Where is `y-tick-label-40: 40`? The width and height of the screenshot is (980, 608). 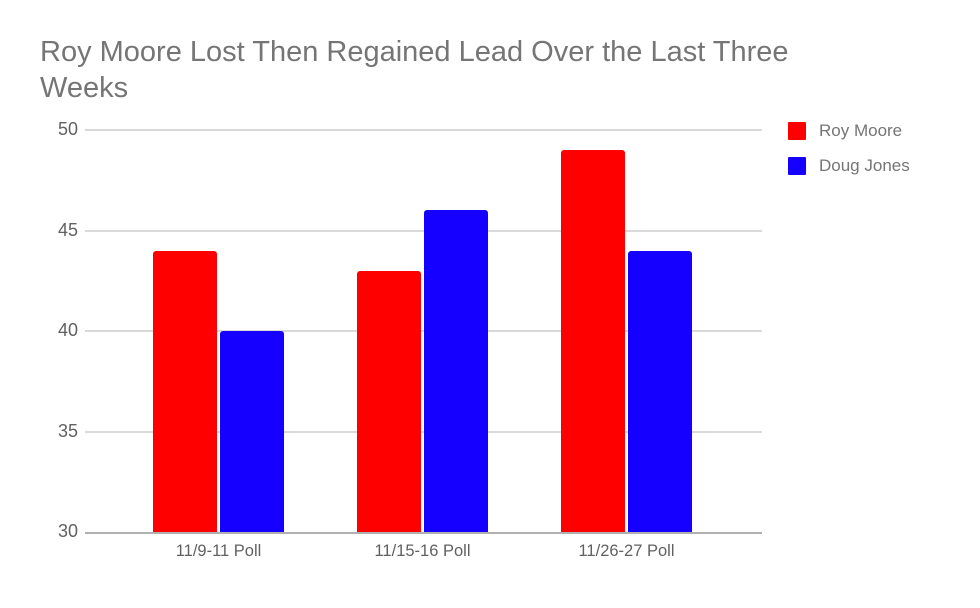
y-tick-label-40: 40 is located at coordinates (67, 330).